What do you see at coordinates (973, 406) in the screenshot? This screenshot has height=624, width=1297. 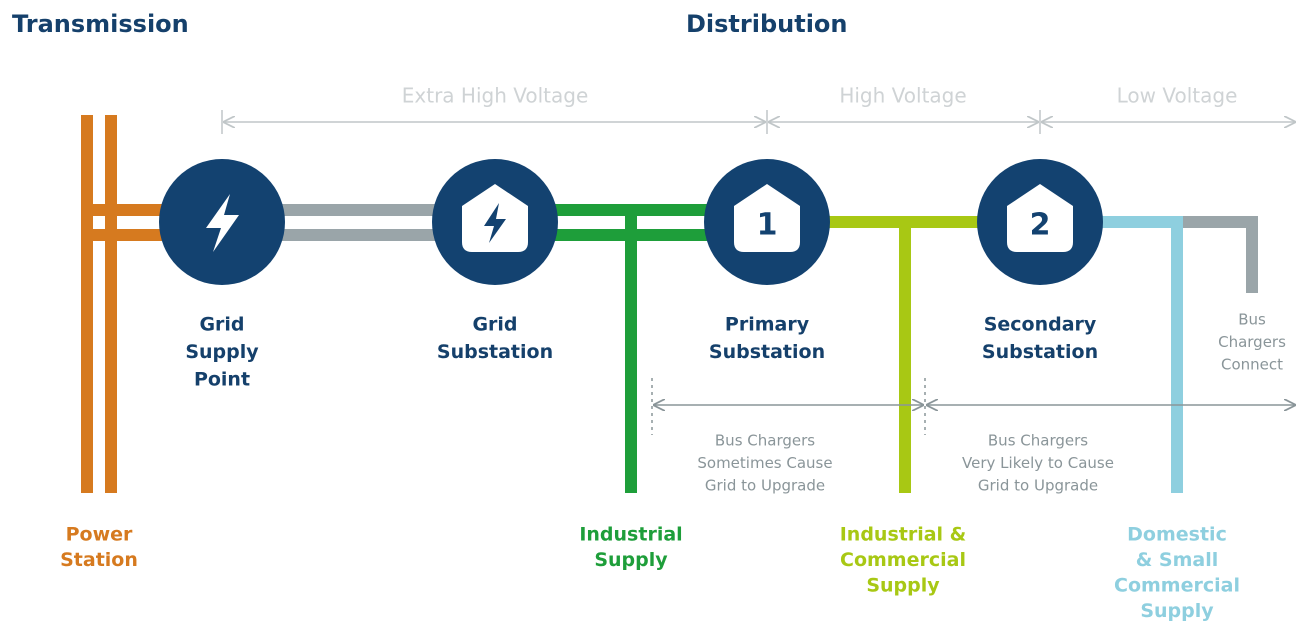 I see `upgrade-arrows` at bounding box center [973, 406].